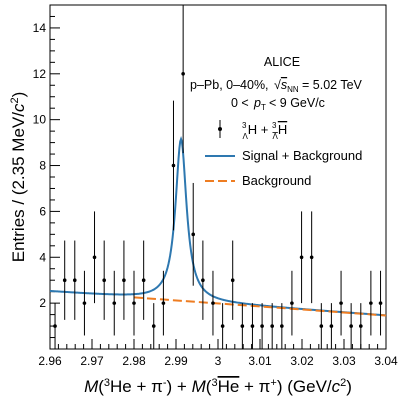  I want to click on sqrts-value: = 5.02 TeV, so click(332, 85).